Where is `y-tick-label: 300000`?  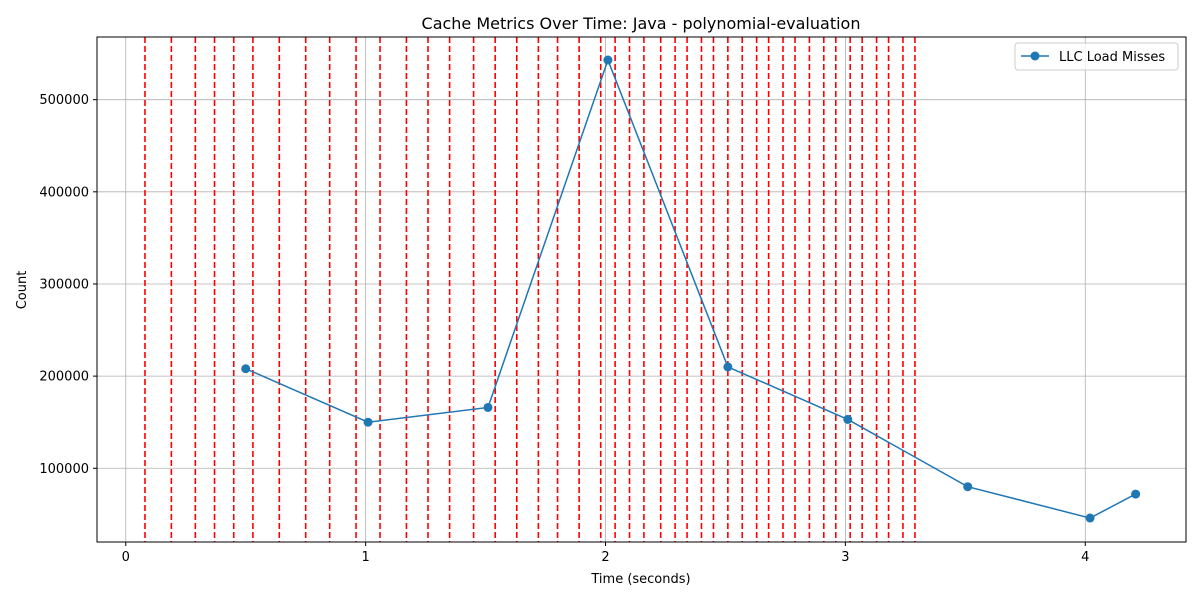
y-tick-label: 300000 is located at coordinates (64, 284).